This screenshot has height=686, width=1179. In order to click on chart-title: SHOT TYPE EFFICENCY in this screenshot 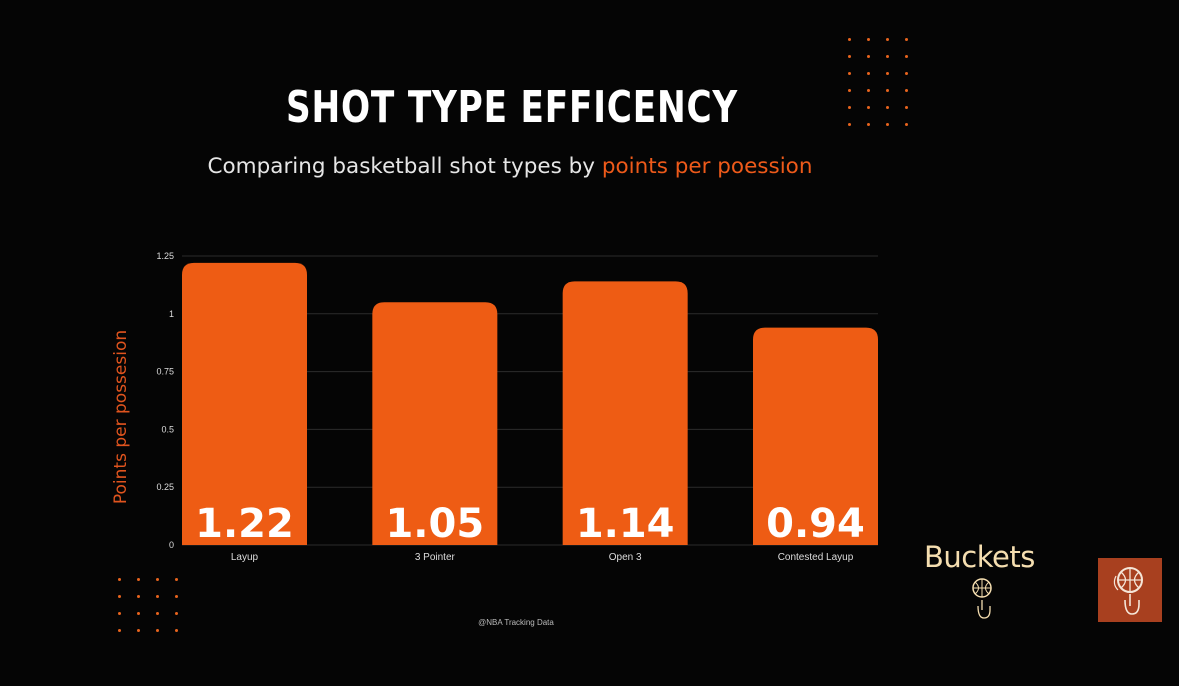, I will do `click(512, 107)`.